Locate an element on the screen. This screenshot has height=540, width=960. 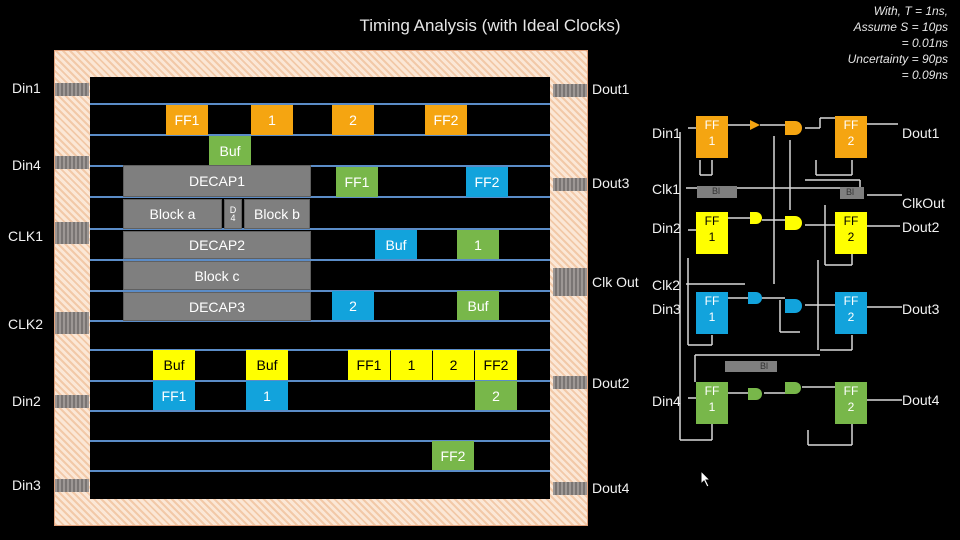
pad-label-dout3: Dout3 is located at coordinates (611, 183).